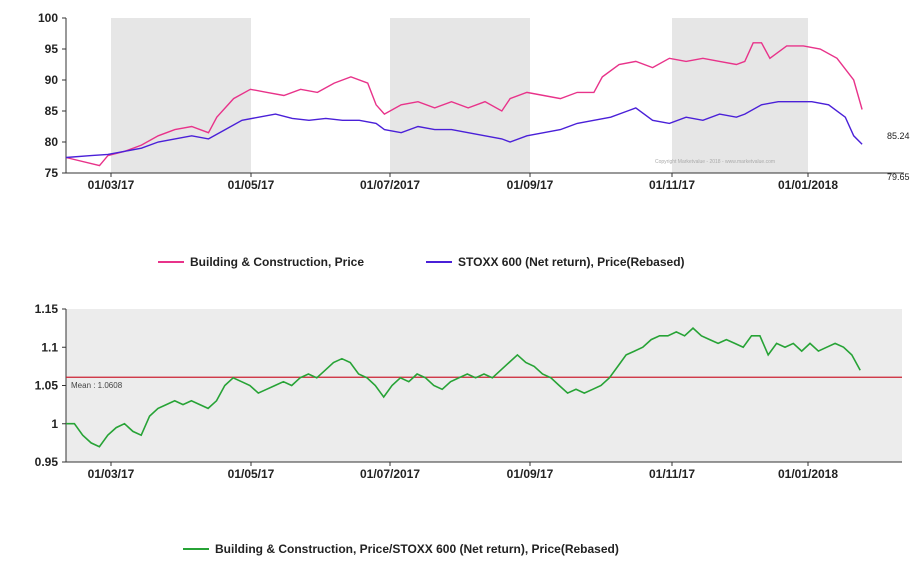 The image size is (919, 561). Describe the element at coordinates (47, 309) in the screenshot. I see `bottom-y-tick-label: 1.15` at that location.